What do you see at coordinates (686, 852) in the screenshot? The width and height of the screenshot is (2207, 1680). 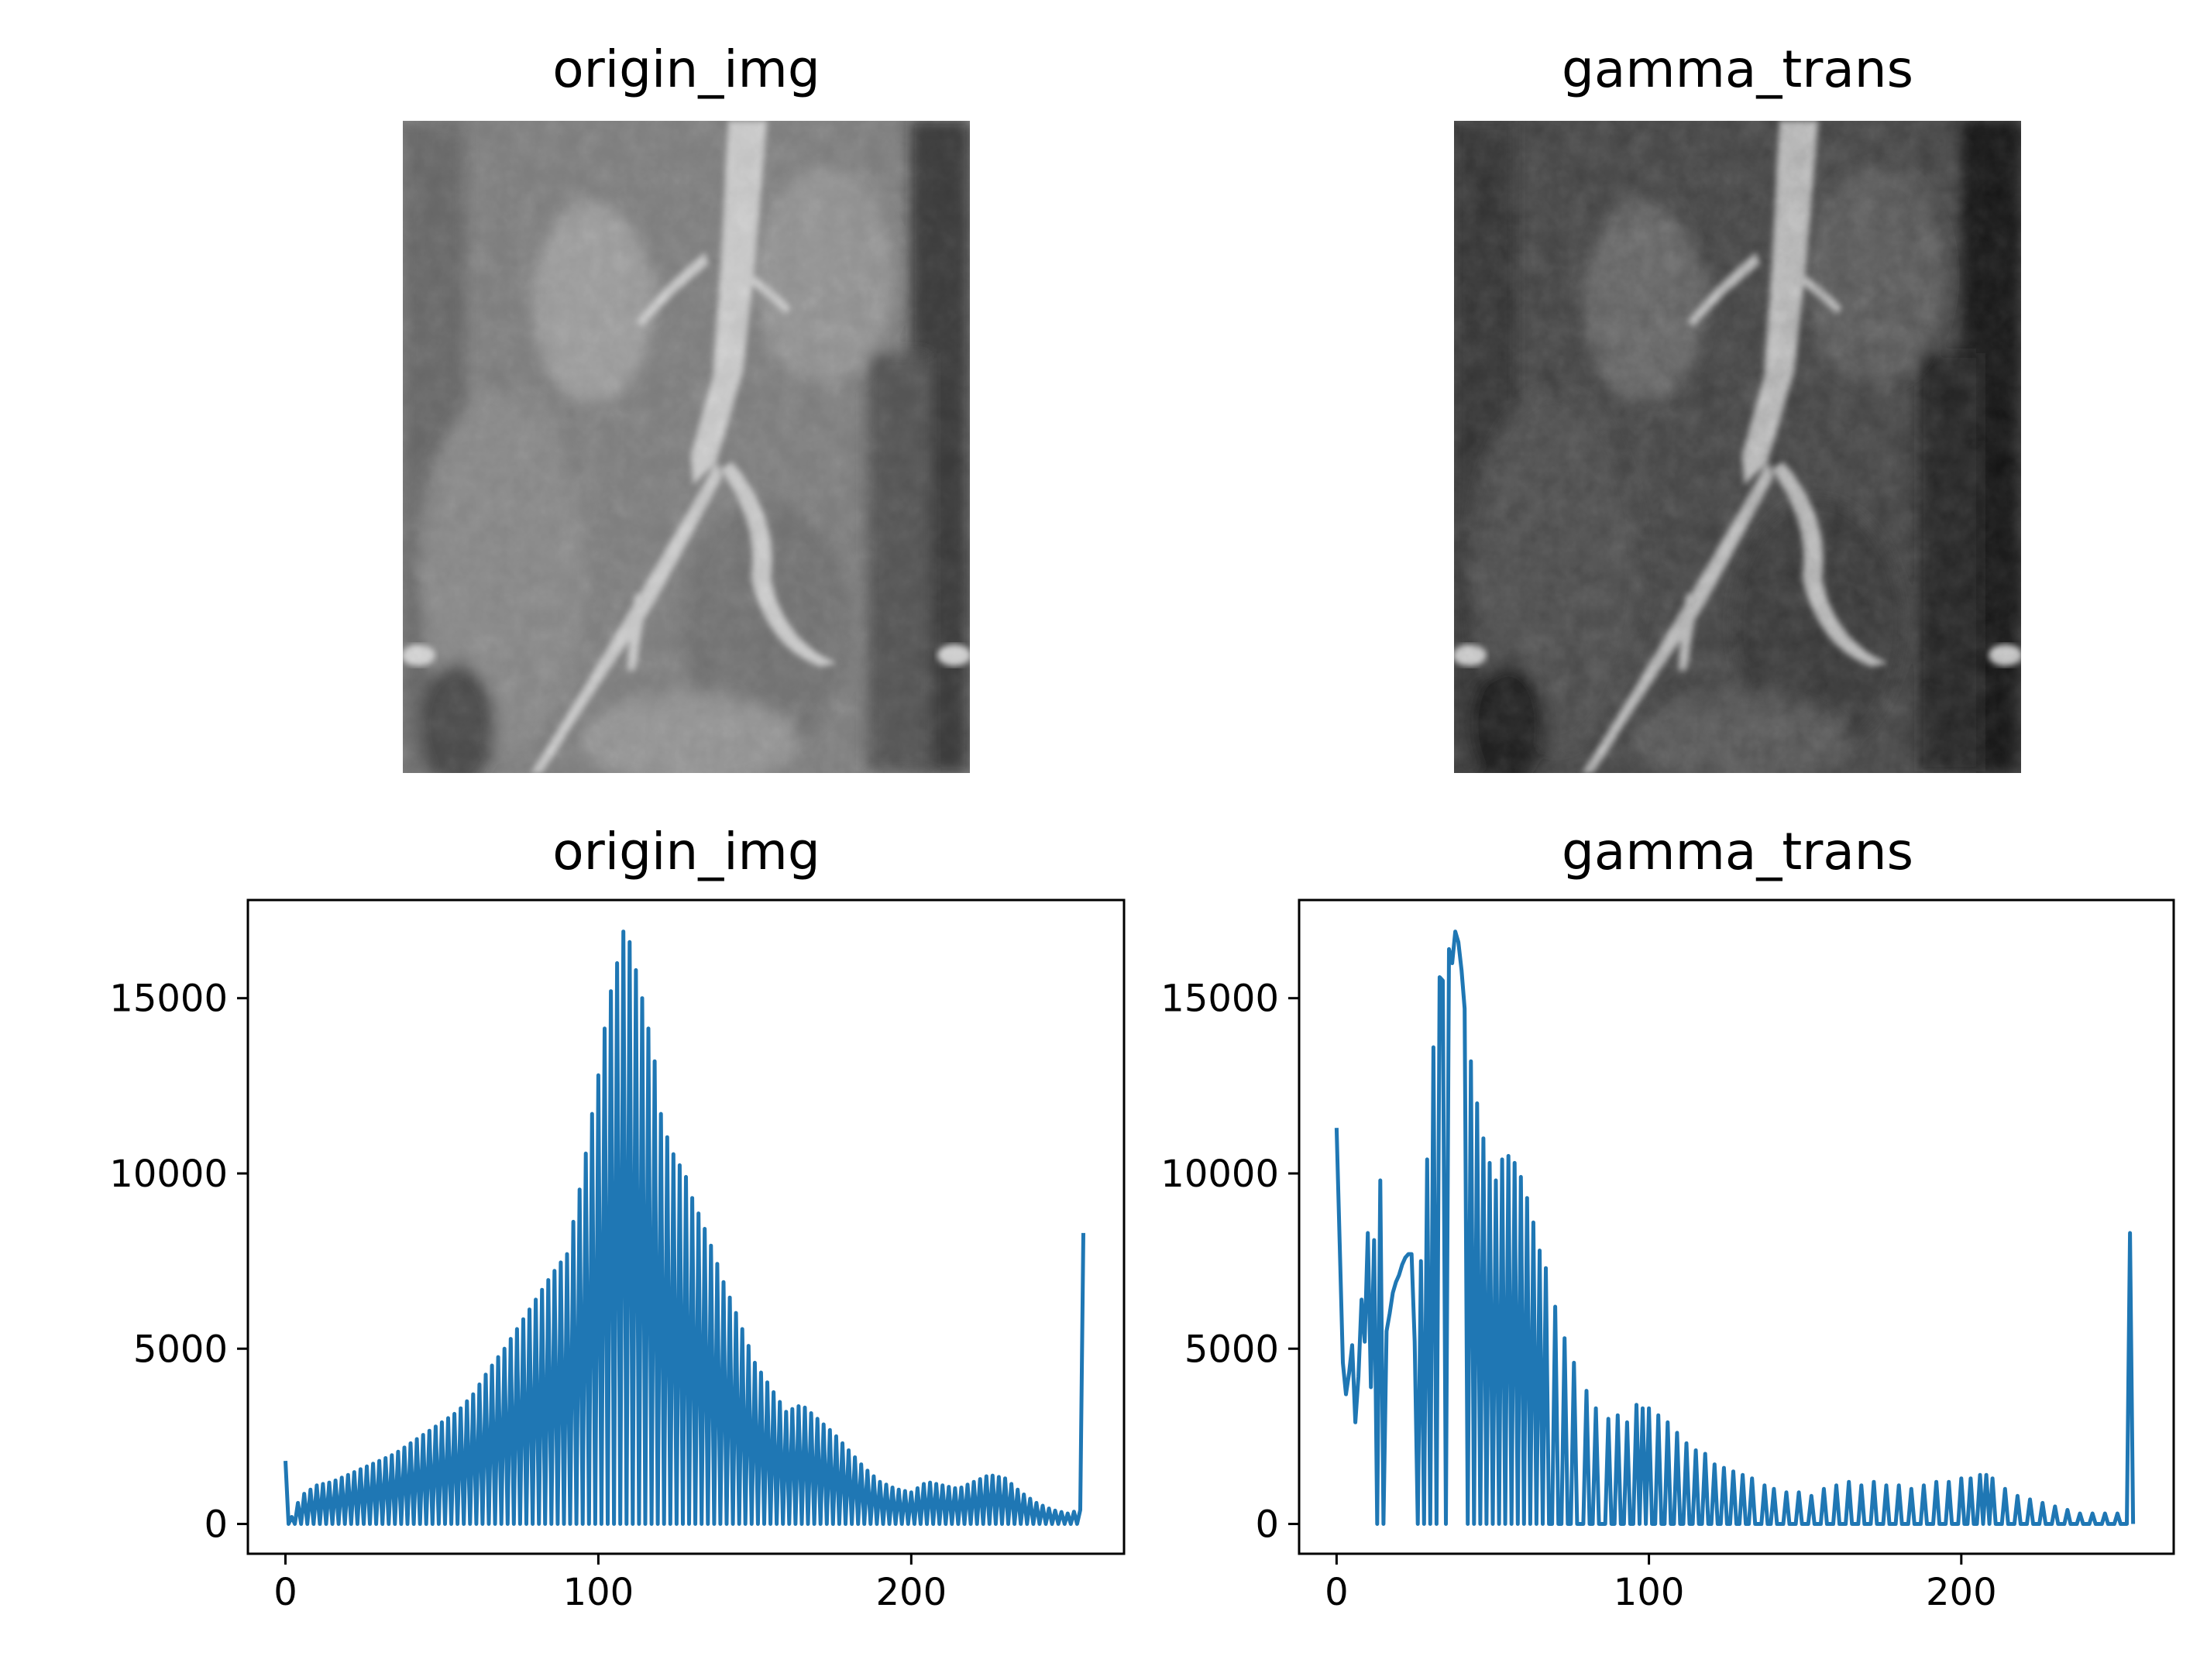 I see `origin-histogram-title: origin_img` at bounding box center [686, 852].